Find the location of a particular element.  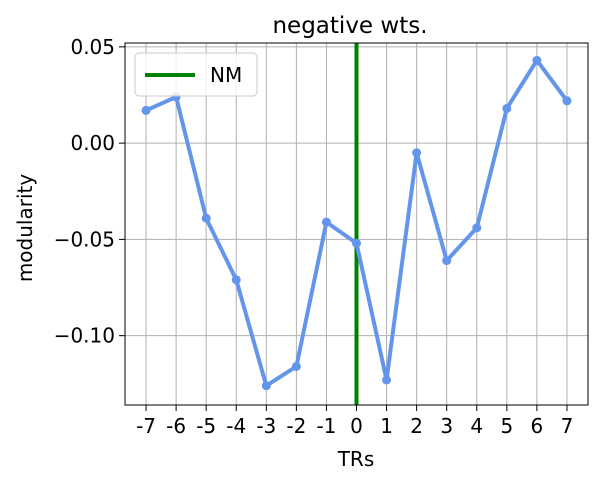

x-tick-layer: -7 -6 -5 -4 -3 -2 -1 0 1 2 3 4 5 6 7 is located at coordinates (354, 421).